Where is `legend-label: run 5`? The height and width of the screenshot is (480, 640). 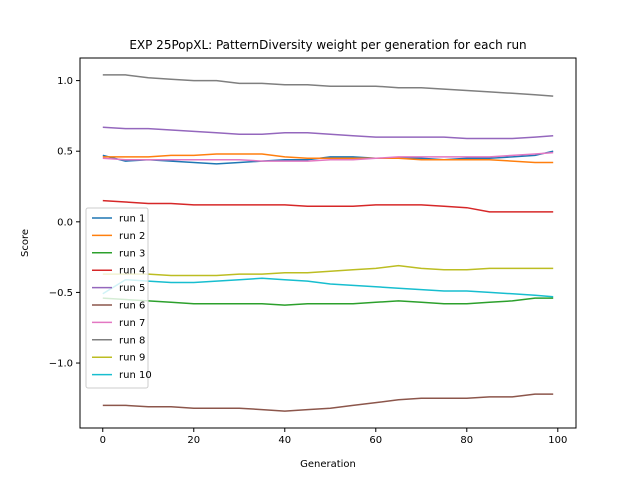
legend-label: run 5 is located at coordinates (132, 288).